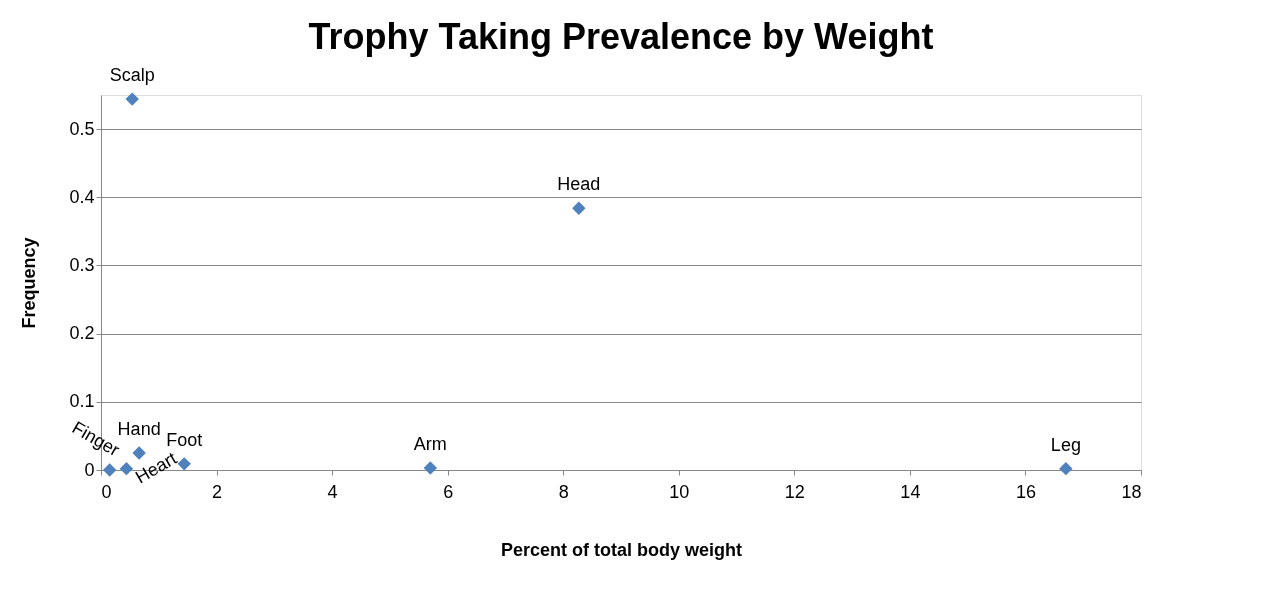  I want to click on y-tick-label: 0.4, so click(82, 196).